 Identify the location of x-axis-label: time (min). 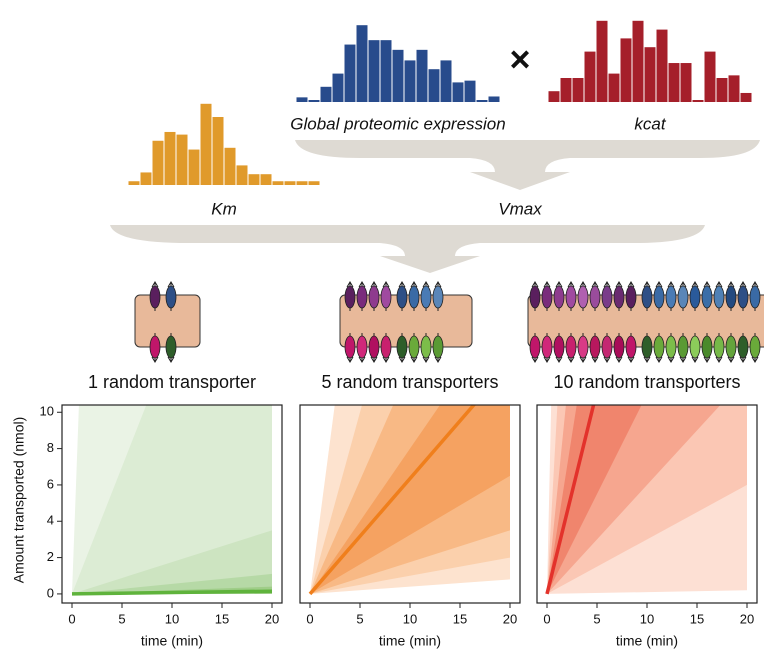
(410, 641).